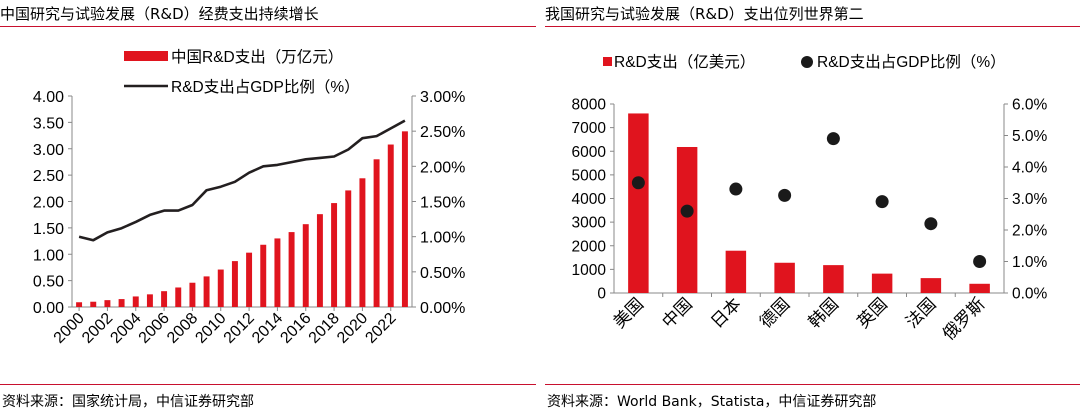 Image resolution: width=1080 pixels, height=415 pixels. Describe the element at coordinates (1030, 231) in the screenshot. I see `y-right-tick-label: 2.0%` at that location.